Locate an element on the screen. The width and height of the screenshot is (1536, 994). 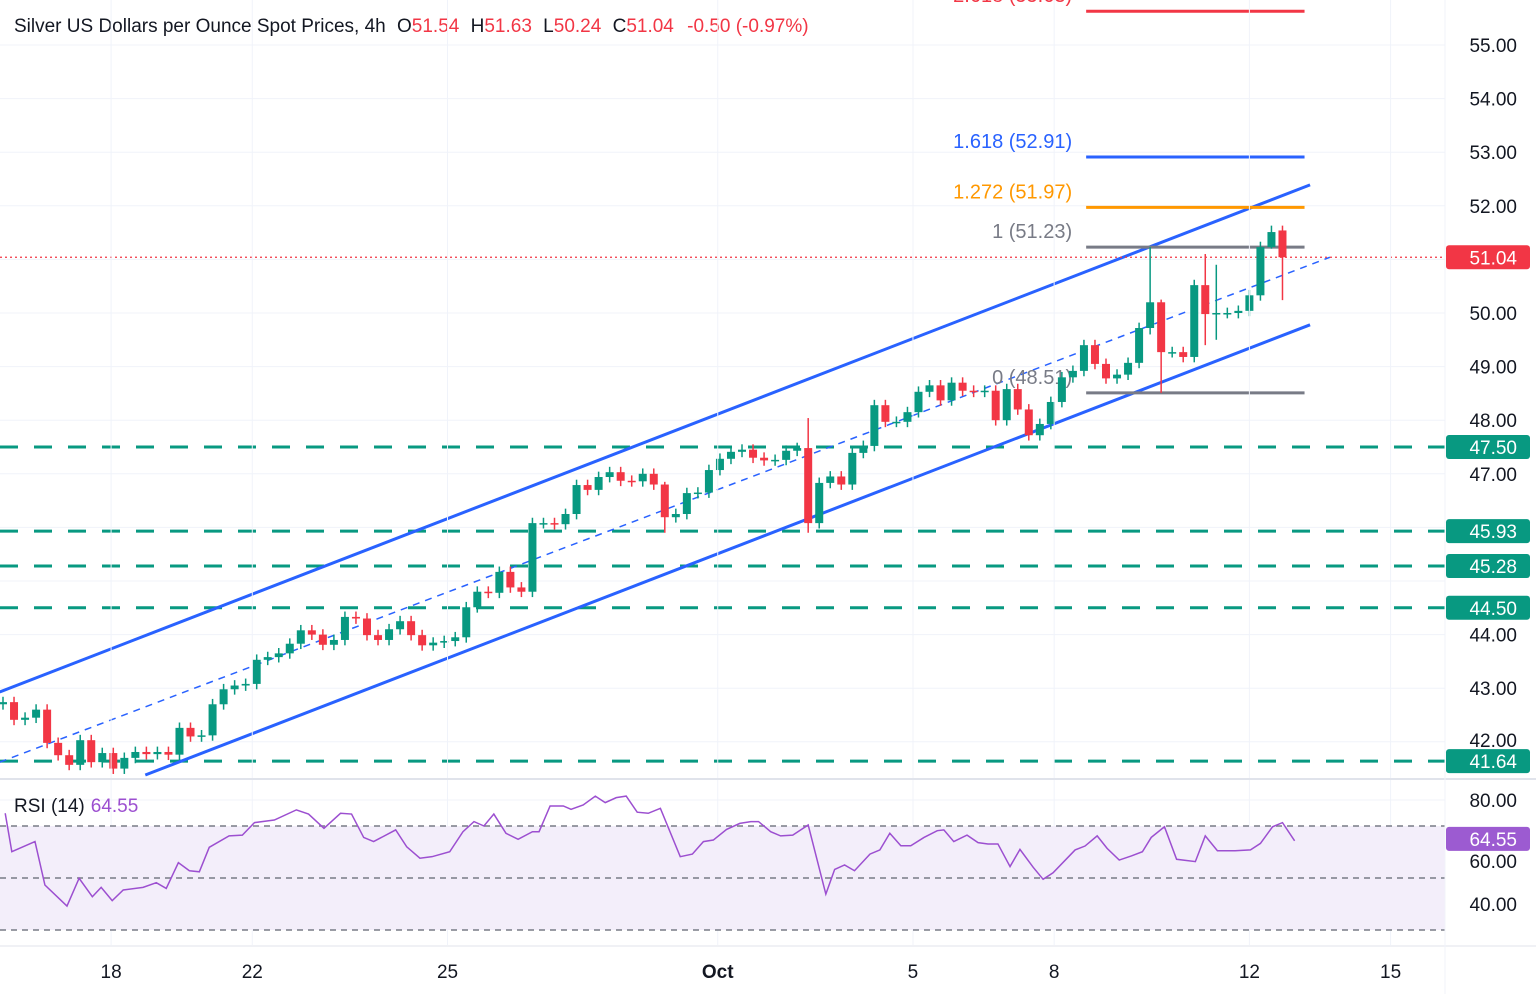
price-tick-label: 55.00 is located at coordinates (1493, 46).